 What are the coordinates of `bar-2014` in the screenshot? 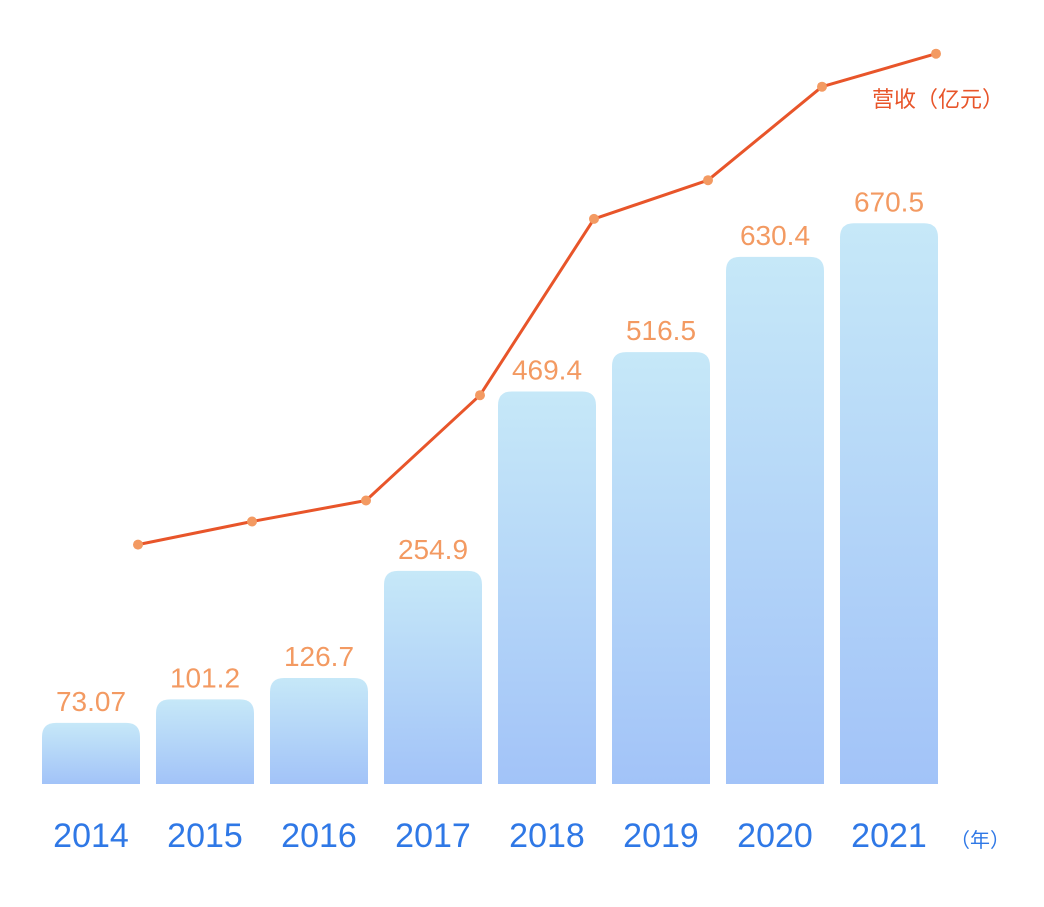 It's located at (91, 753).